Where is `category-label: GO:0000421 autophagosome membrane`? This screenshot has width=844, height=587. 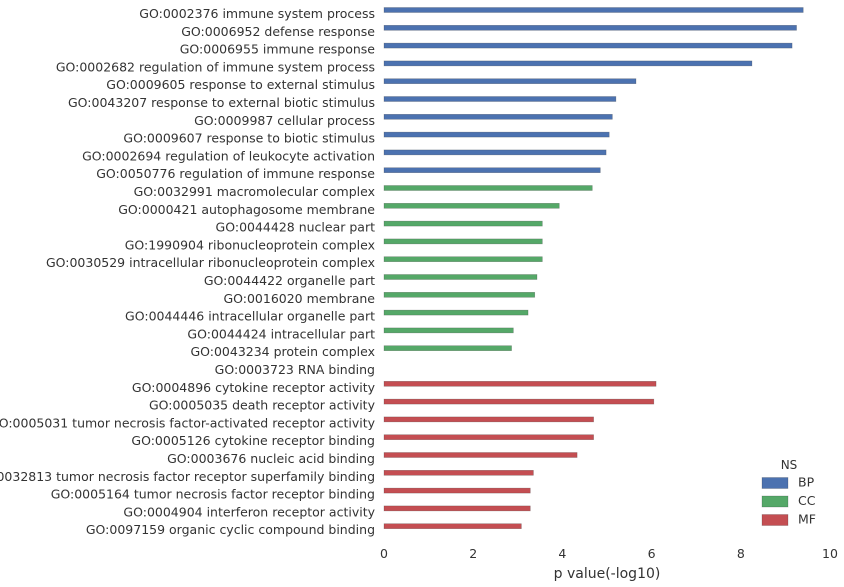
category-label: GO:0000421 autophagosome membrane is located at coordinates (246, 209).